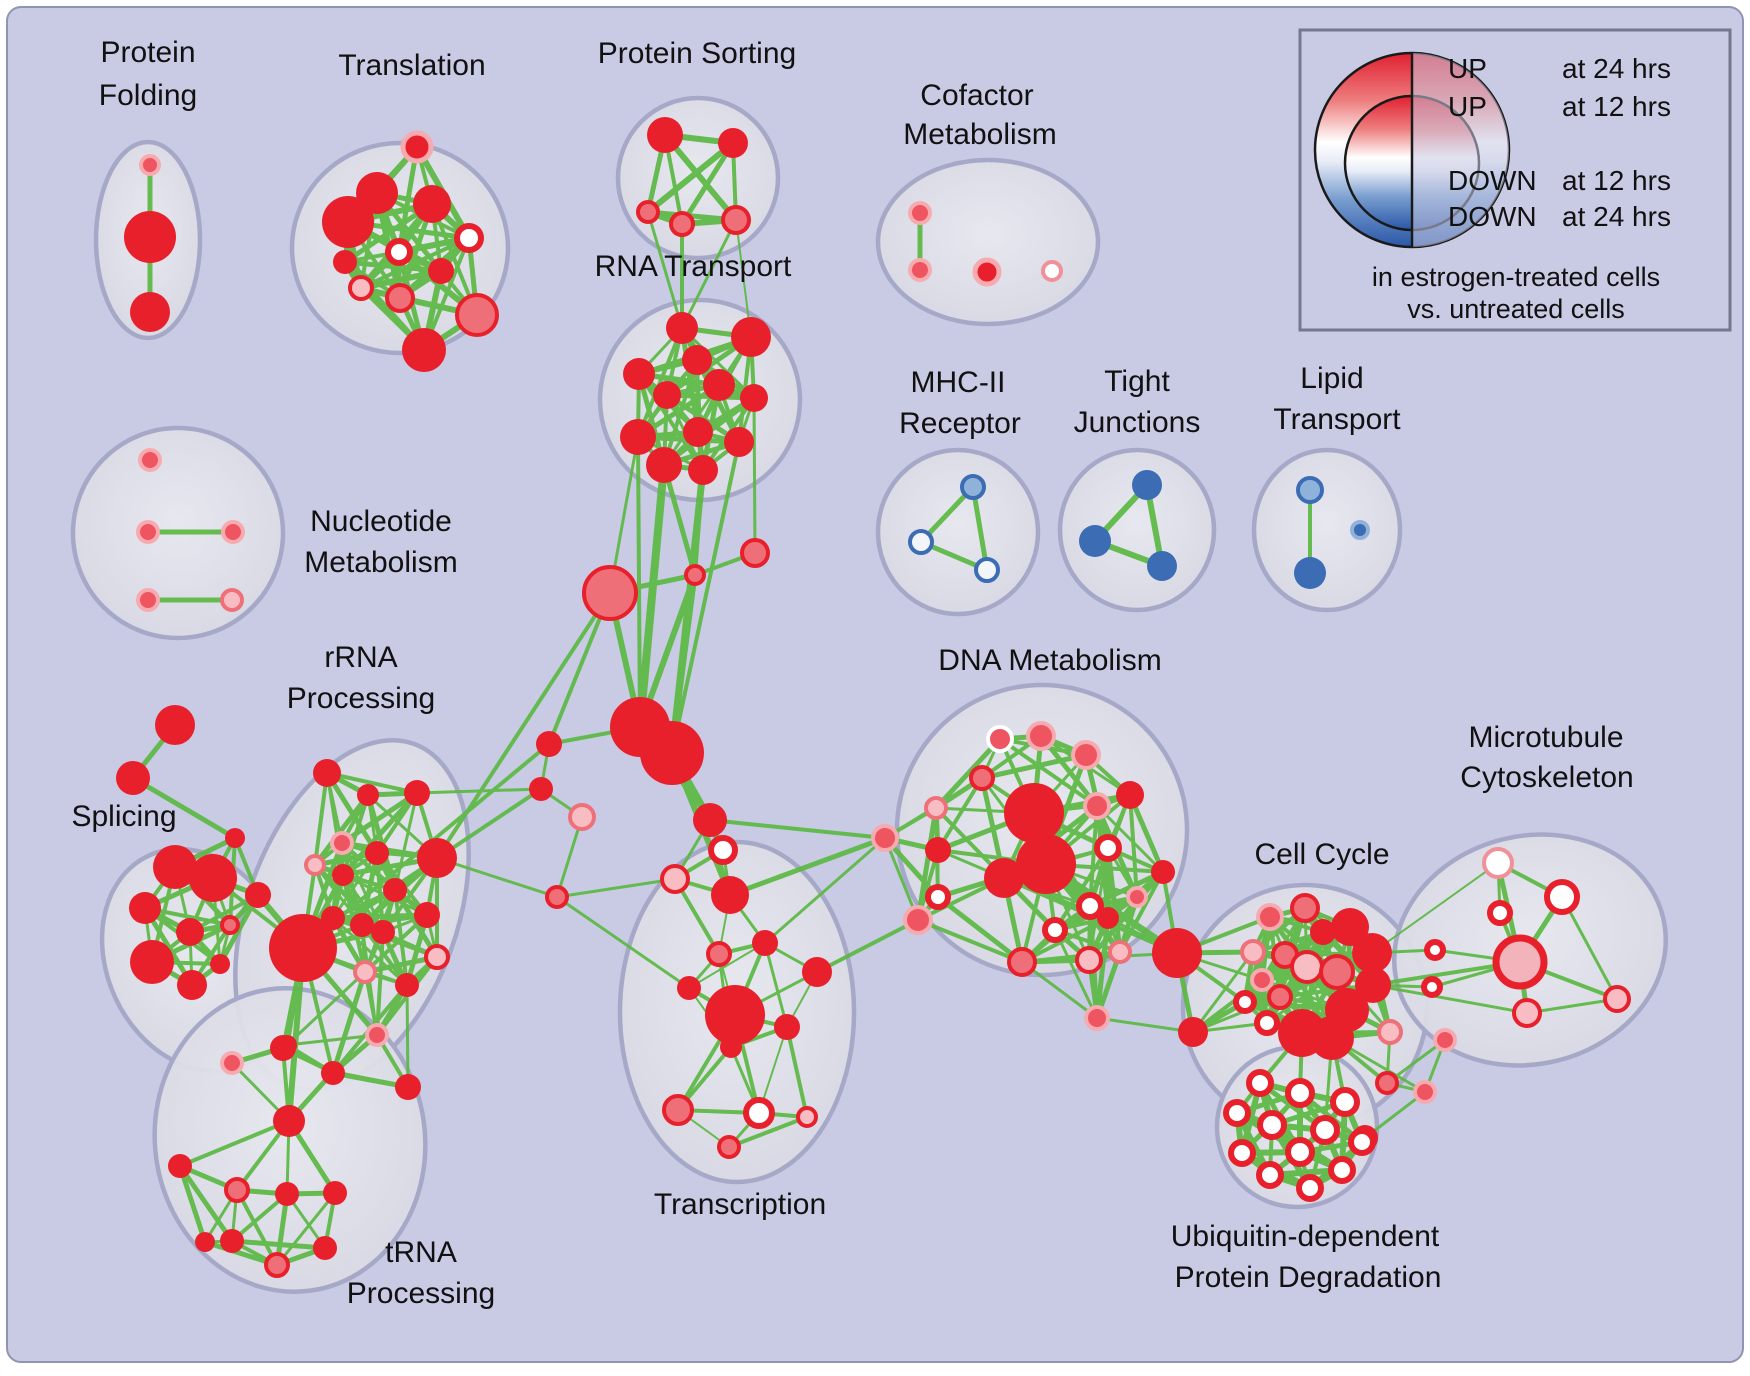  What do you see at coordinates (739, 442) in the screenshot?
I see `node-rt9` at bounding box center [739, 442].